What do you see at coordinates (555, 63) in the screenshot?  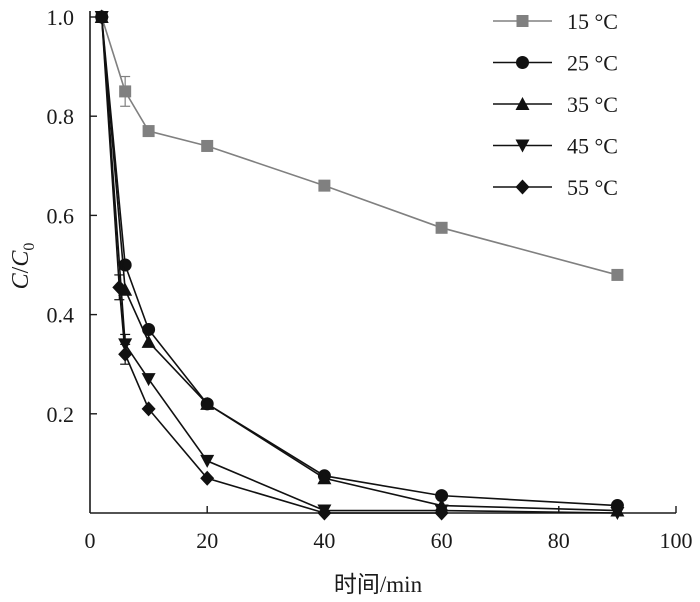 I see `legend-entry: 25 °C` at bounding box center [555, 63].